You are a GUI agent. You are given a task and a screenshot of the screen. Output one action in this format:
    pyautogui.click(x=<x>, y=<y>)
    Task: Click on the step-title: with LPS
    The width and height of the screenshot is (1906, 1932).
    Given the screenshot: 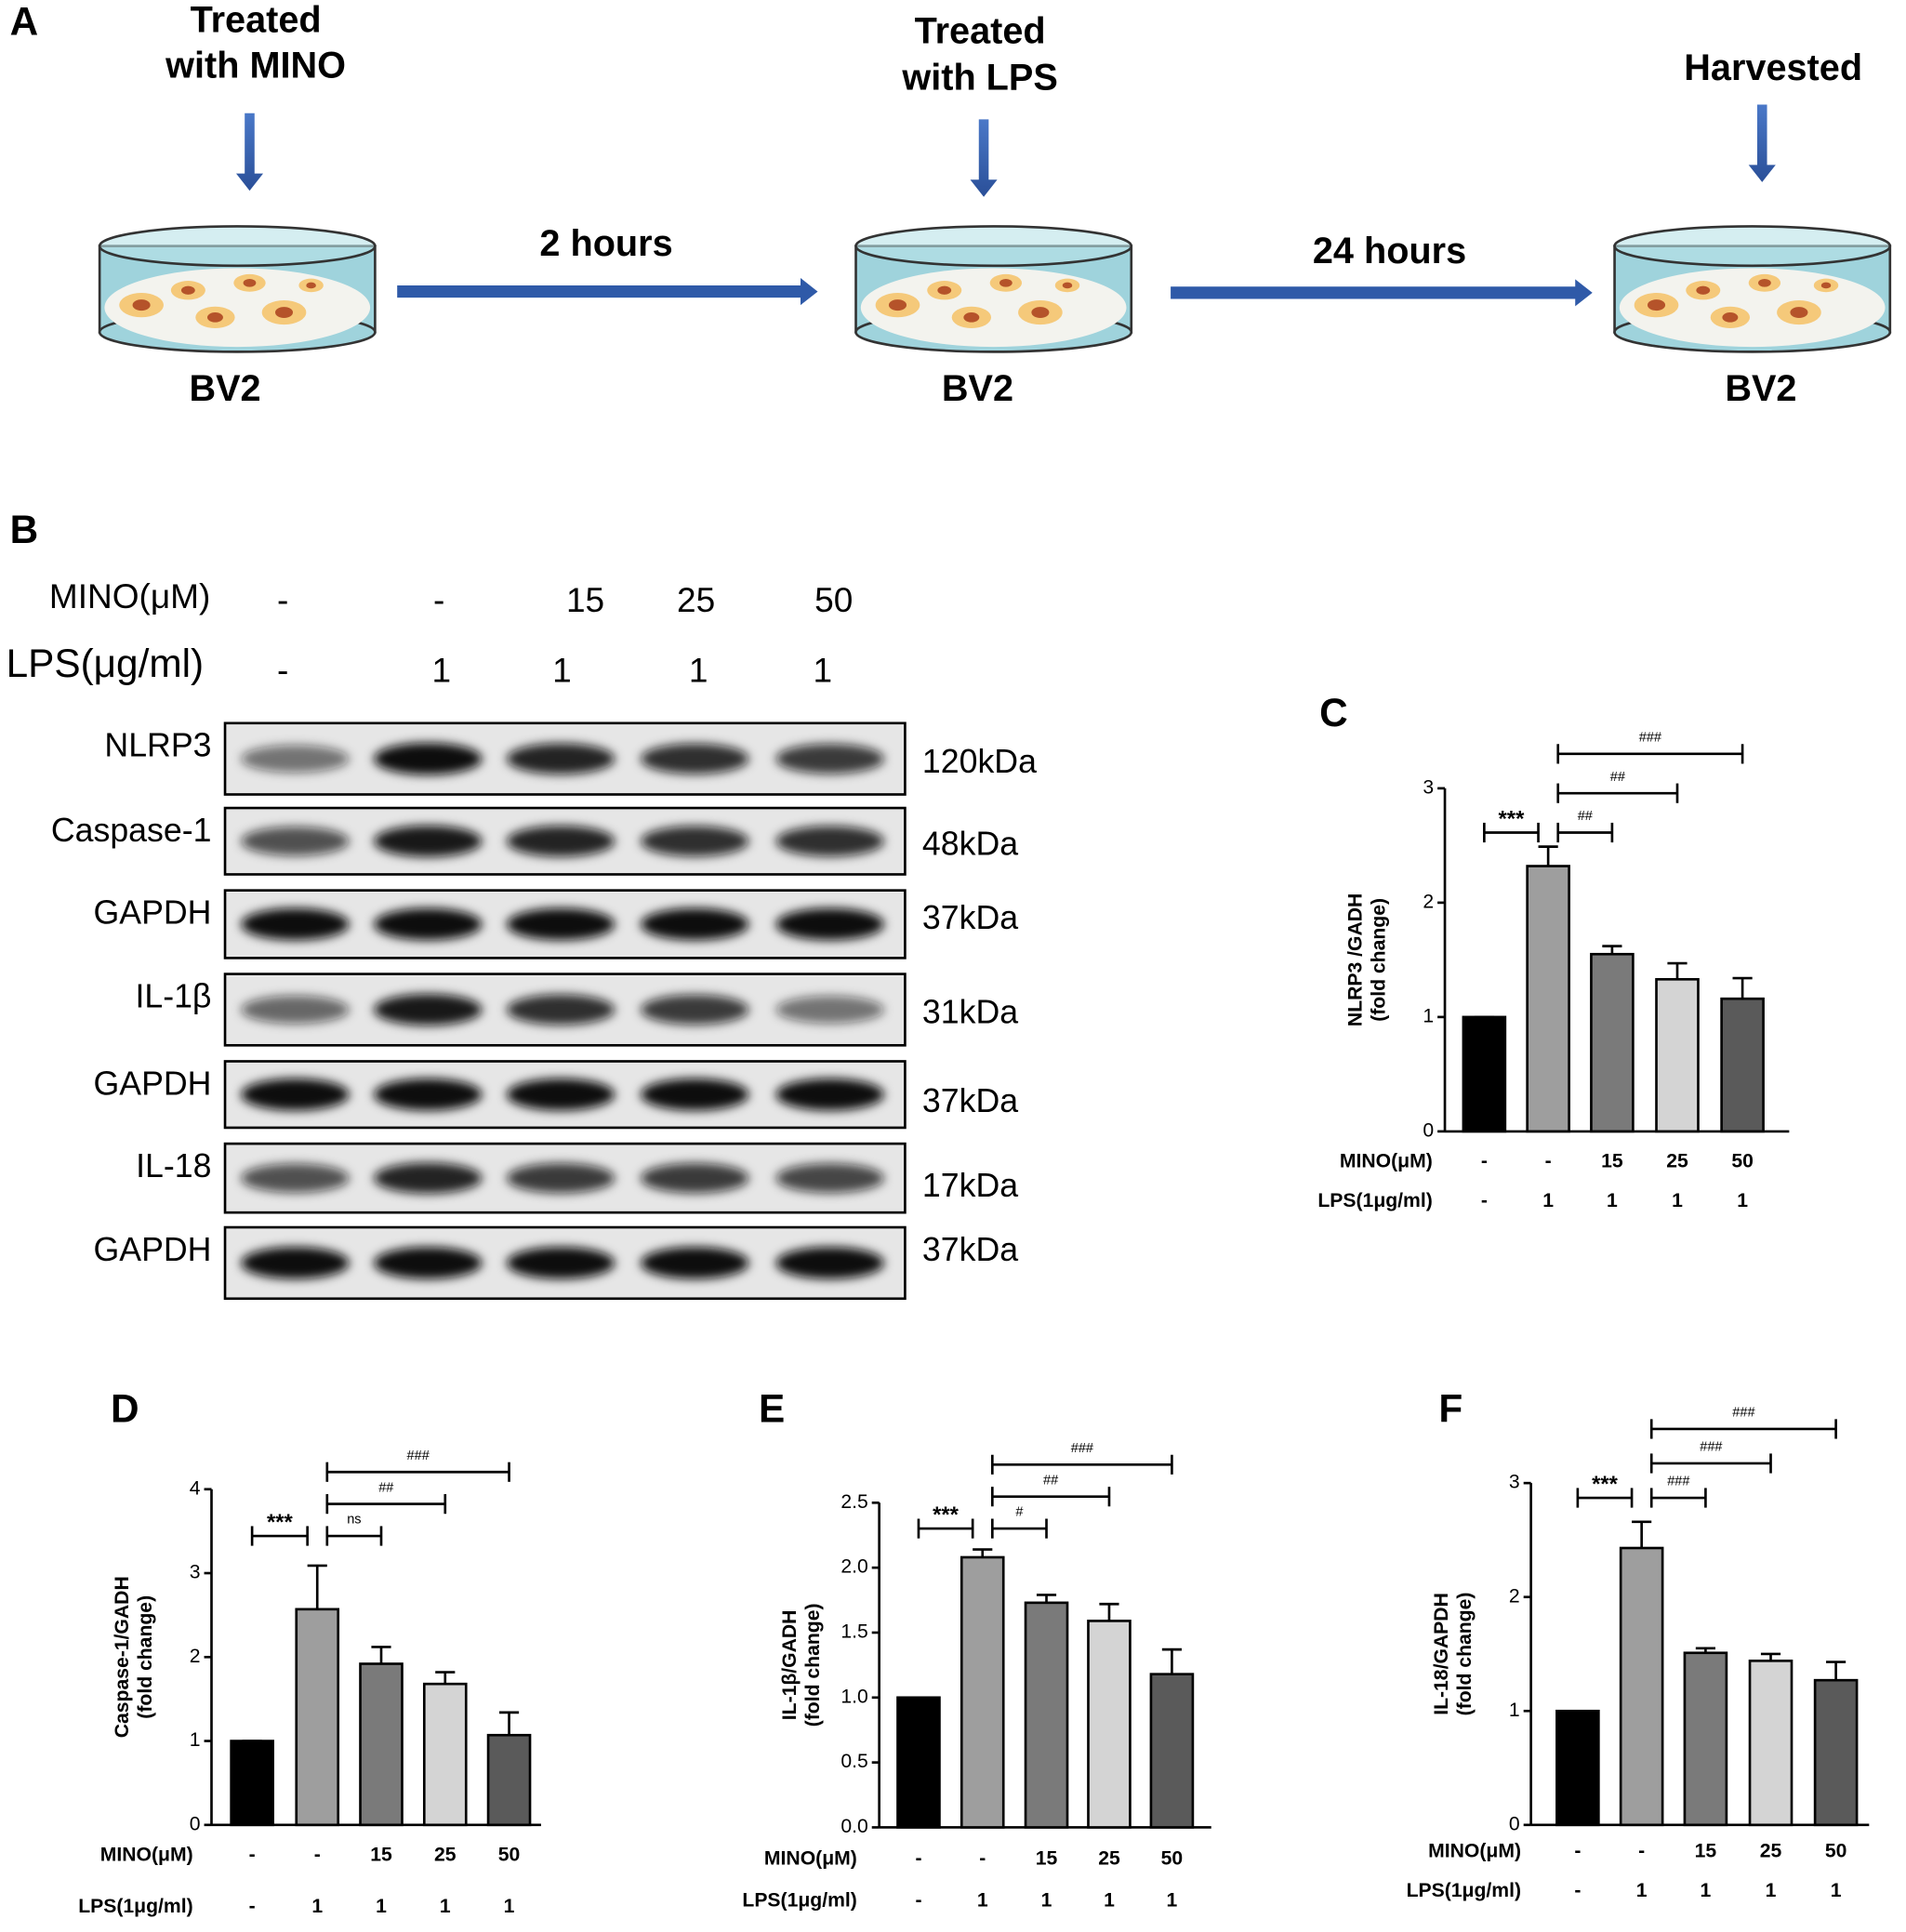 What is the action you would take?
    pyautogui.click(x=979, y=78)
    